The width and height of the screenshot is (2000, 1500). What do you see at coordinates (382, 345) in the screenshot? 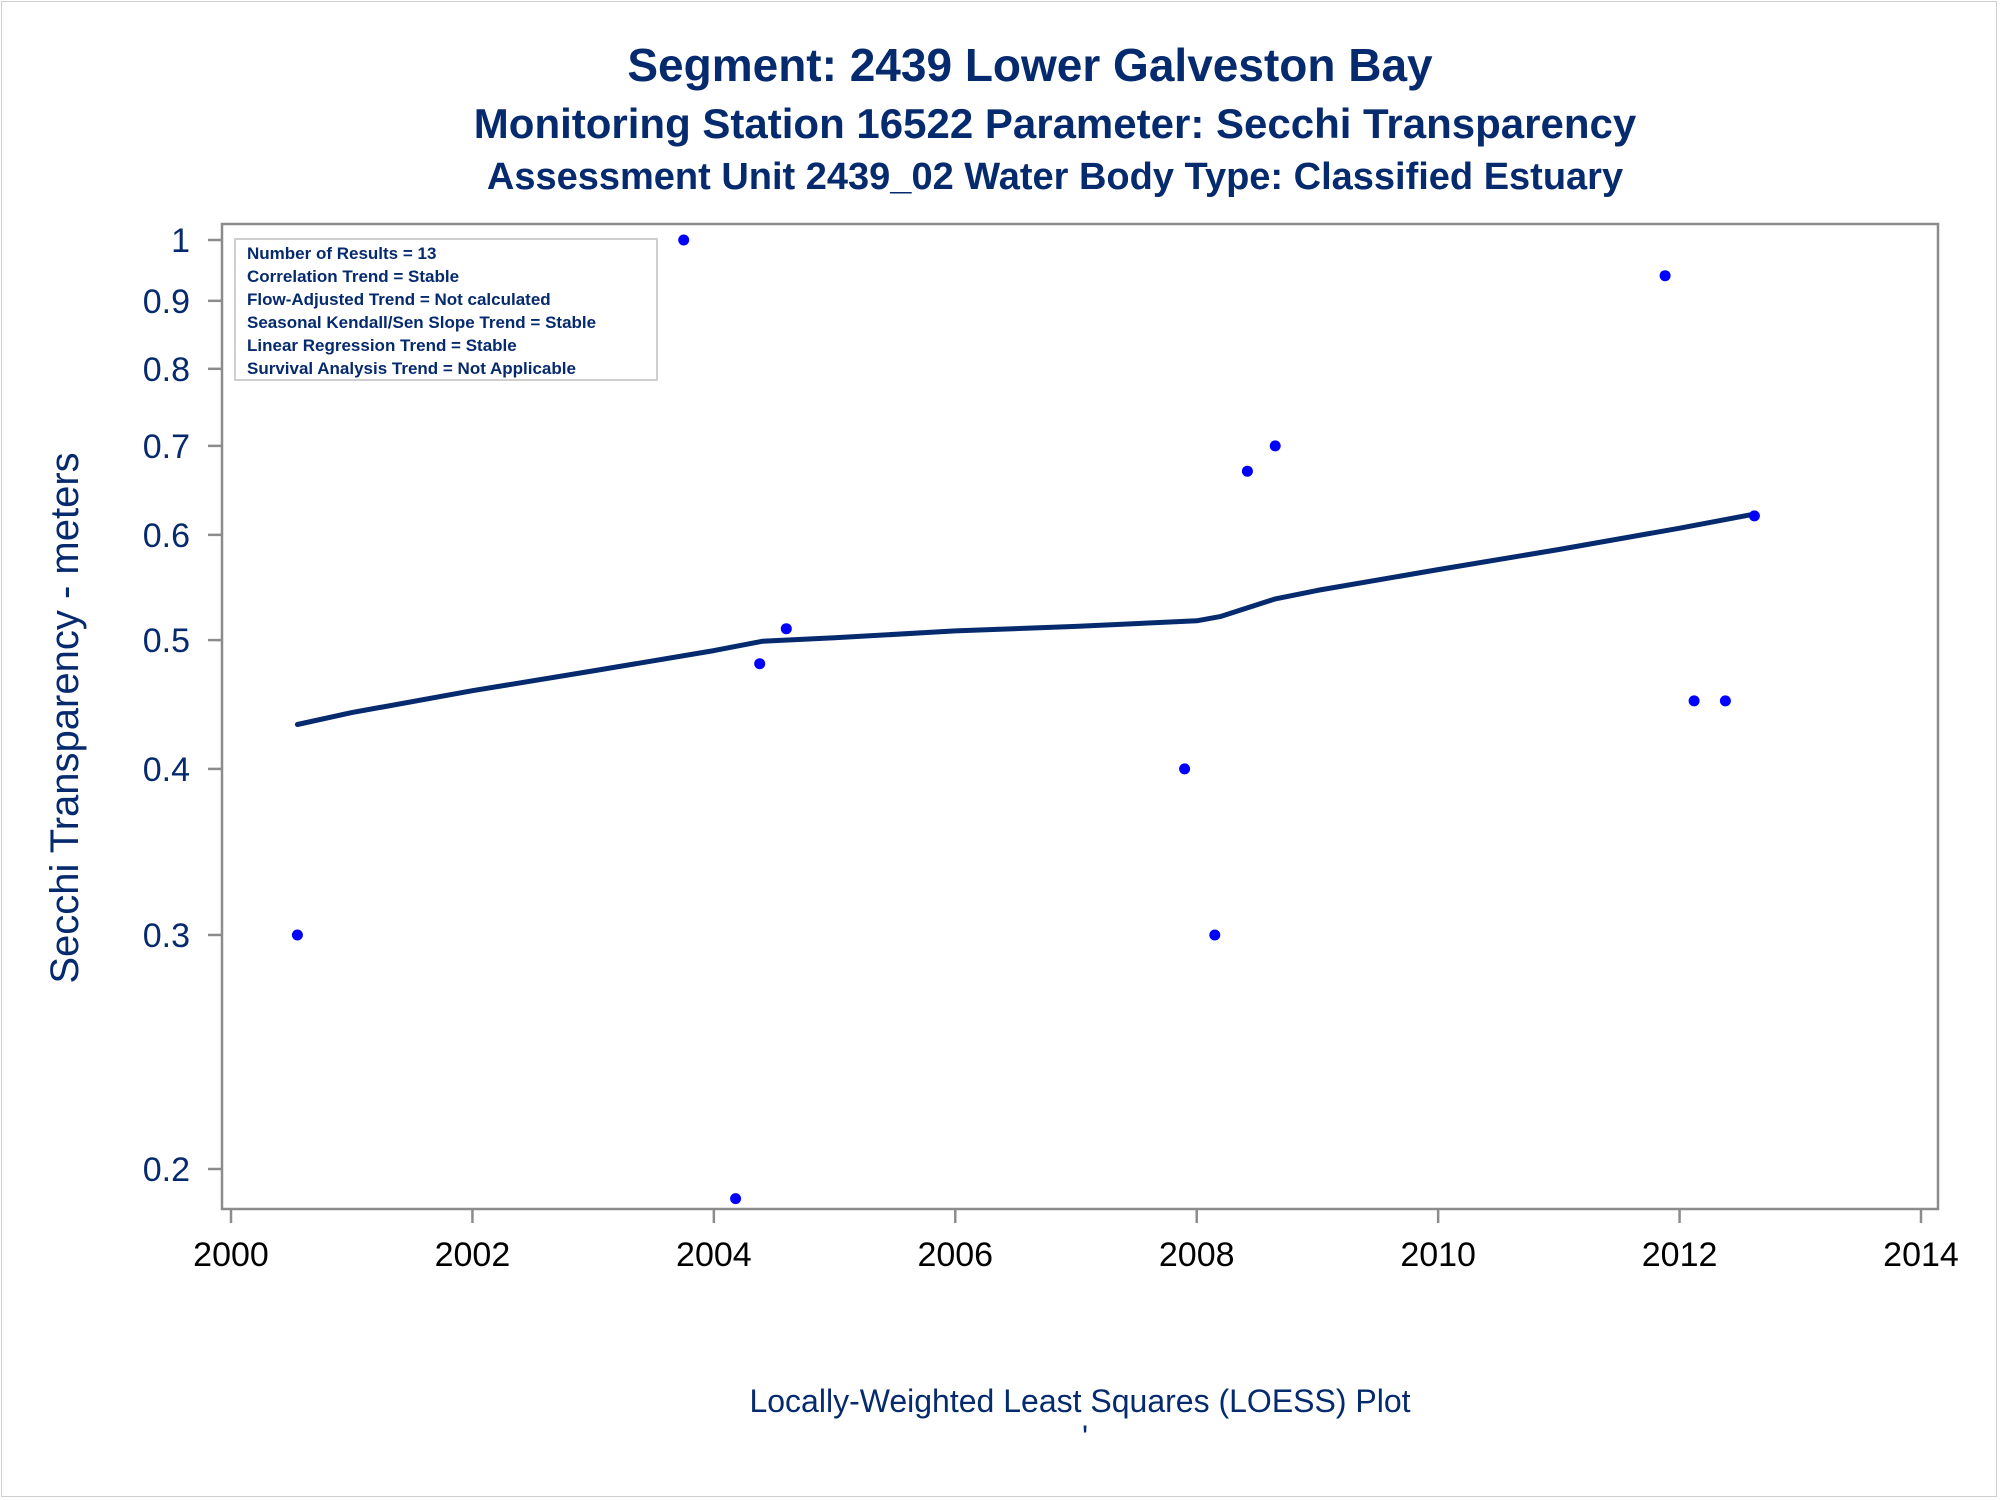
I see `stats-linear-regression-trend: Linear Regression Trend = Stable` at bounding box center [382, 345].